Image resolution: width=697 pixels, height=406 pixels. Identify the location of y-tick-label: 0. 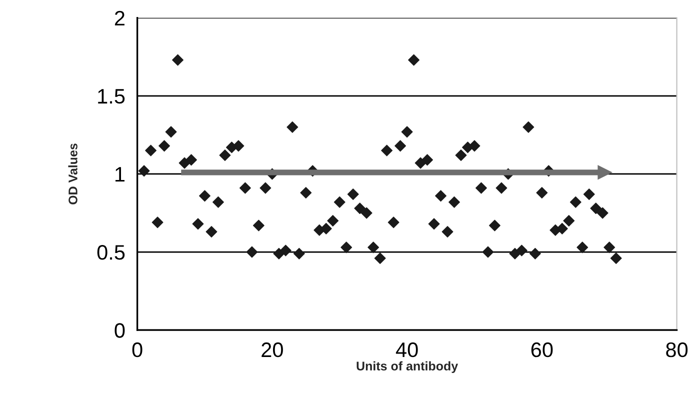
(119, 330).